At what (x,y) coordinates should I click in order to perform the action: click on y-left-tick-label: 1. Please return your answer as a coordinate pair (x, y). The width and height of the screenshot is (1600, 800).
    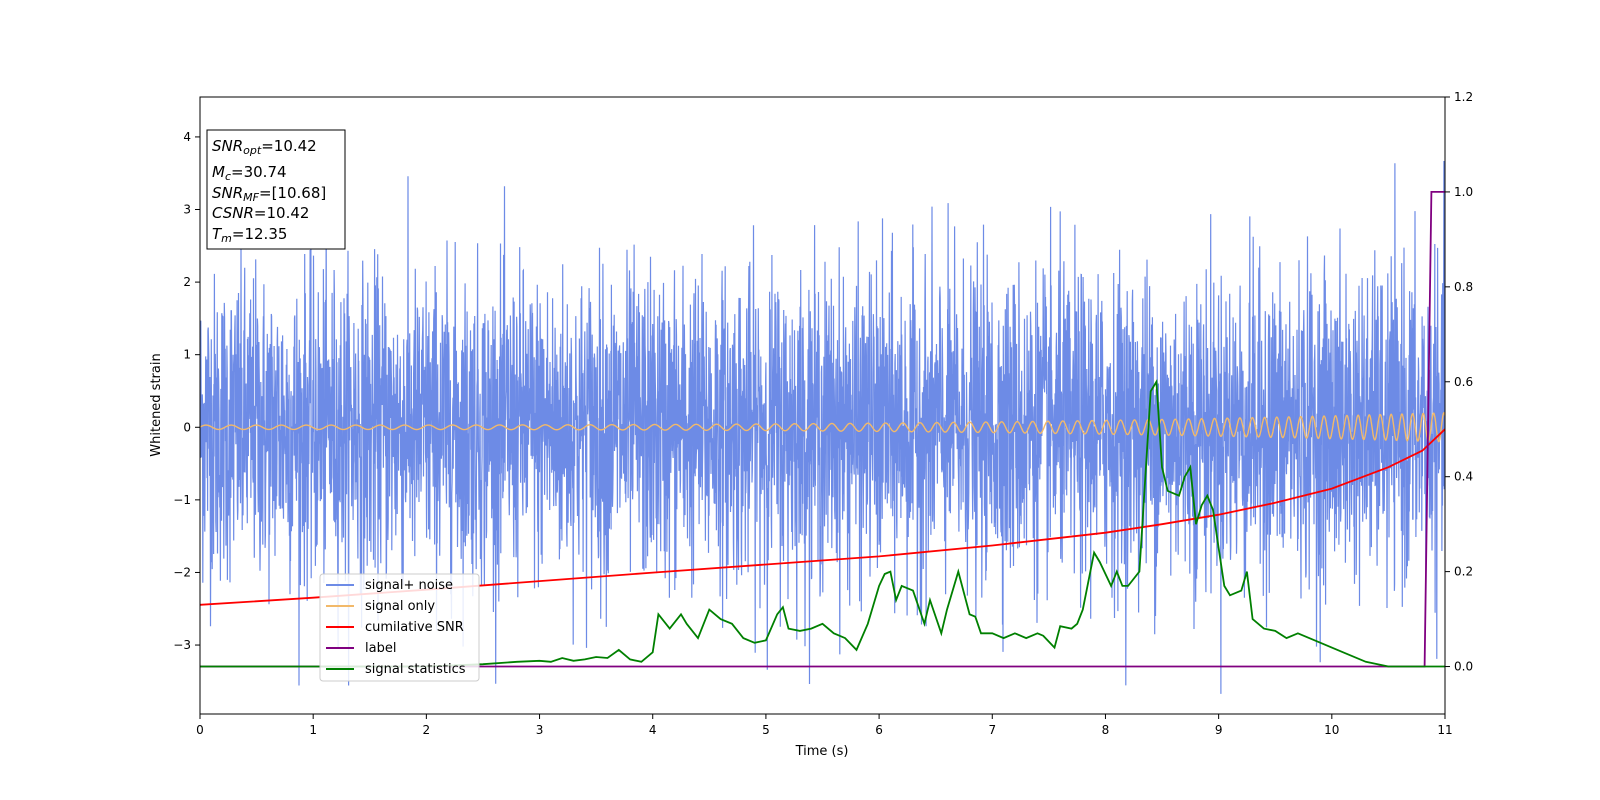
    Looking at the image, I should click on (187, 355).